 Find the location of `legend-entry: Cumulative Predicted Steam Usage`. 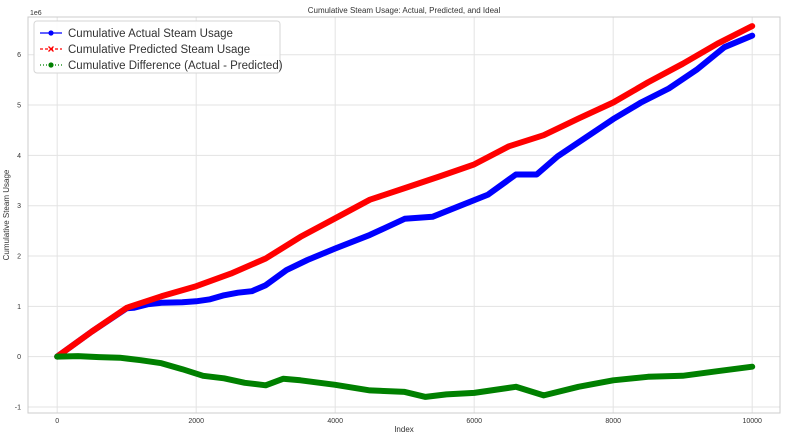

legend-entry: Cumulative Predicted Steam Usage is located at coordinates (145, 50).